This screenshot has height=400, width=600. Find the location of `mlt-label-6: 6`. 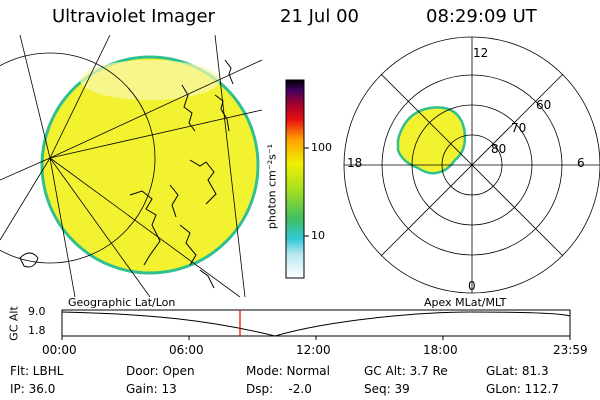

mlt-label-6: 6 is located at coordinates (581, 163).